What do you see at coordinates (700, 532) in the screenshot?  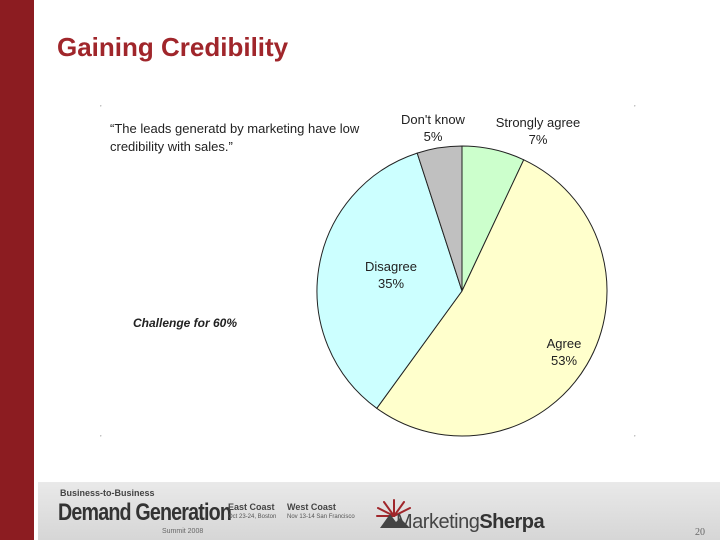 I see `page-number: 20` at bounding box center [700, 532].